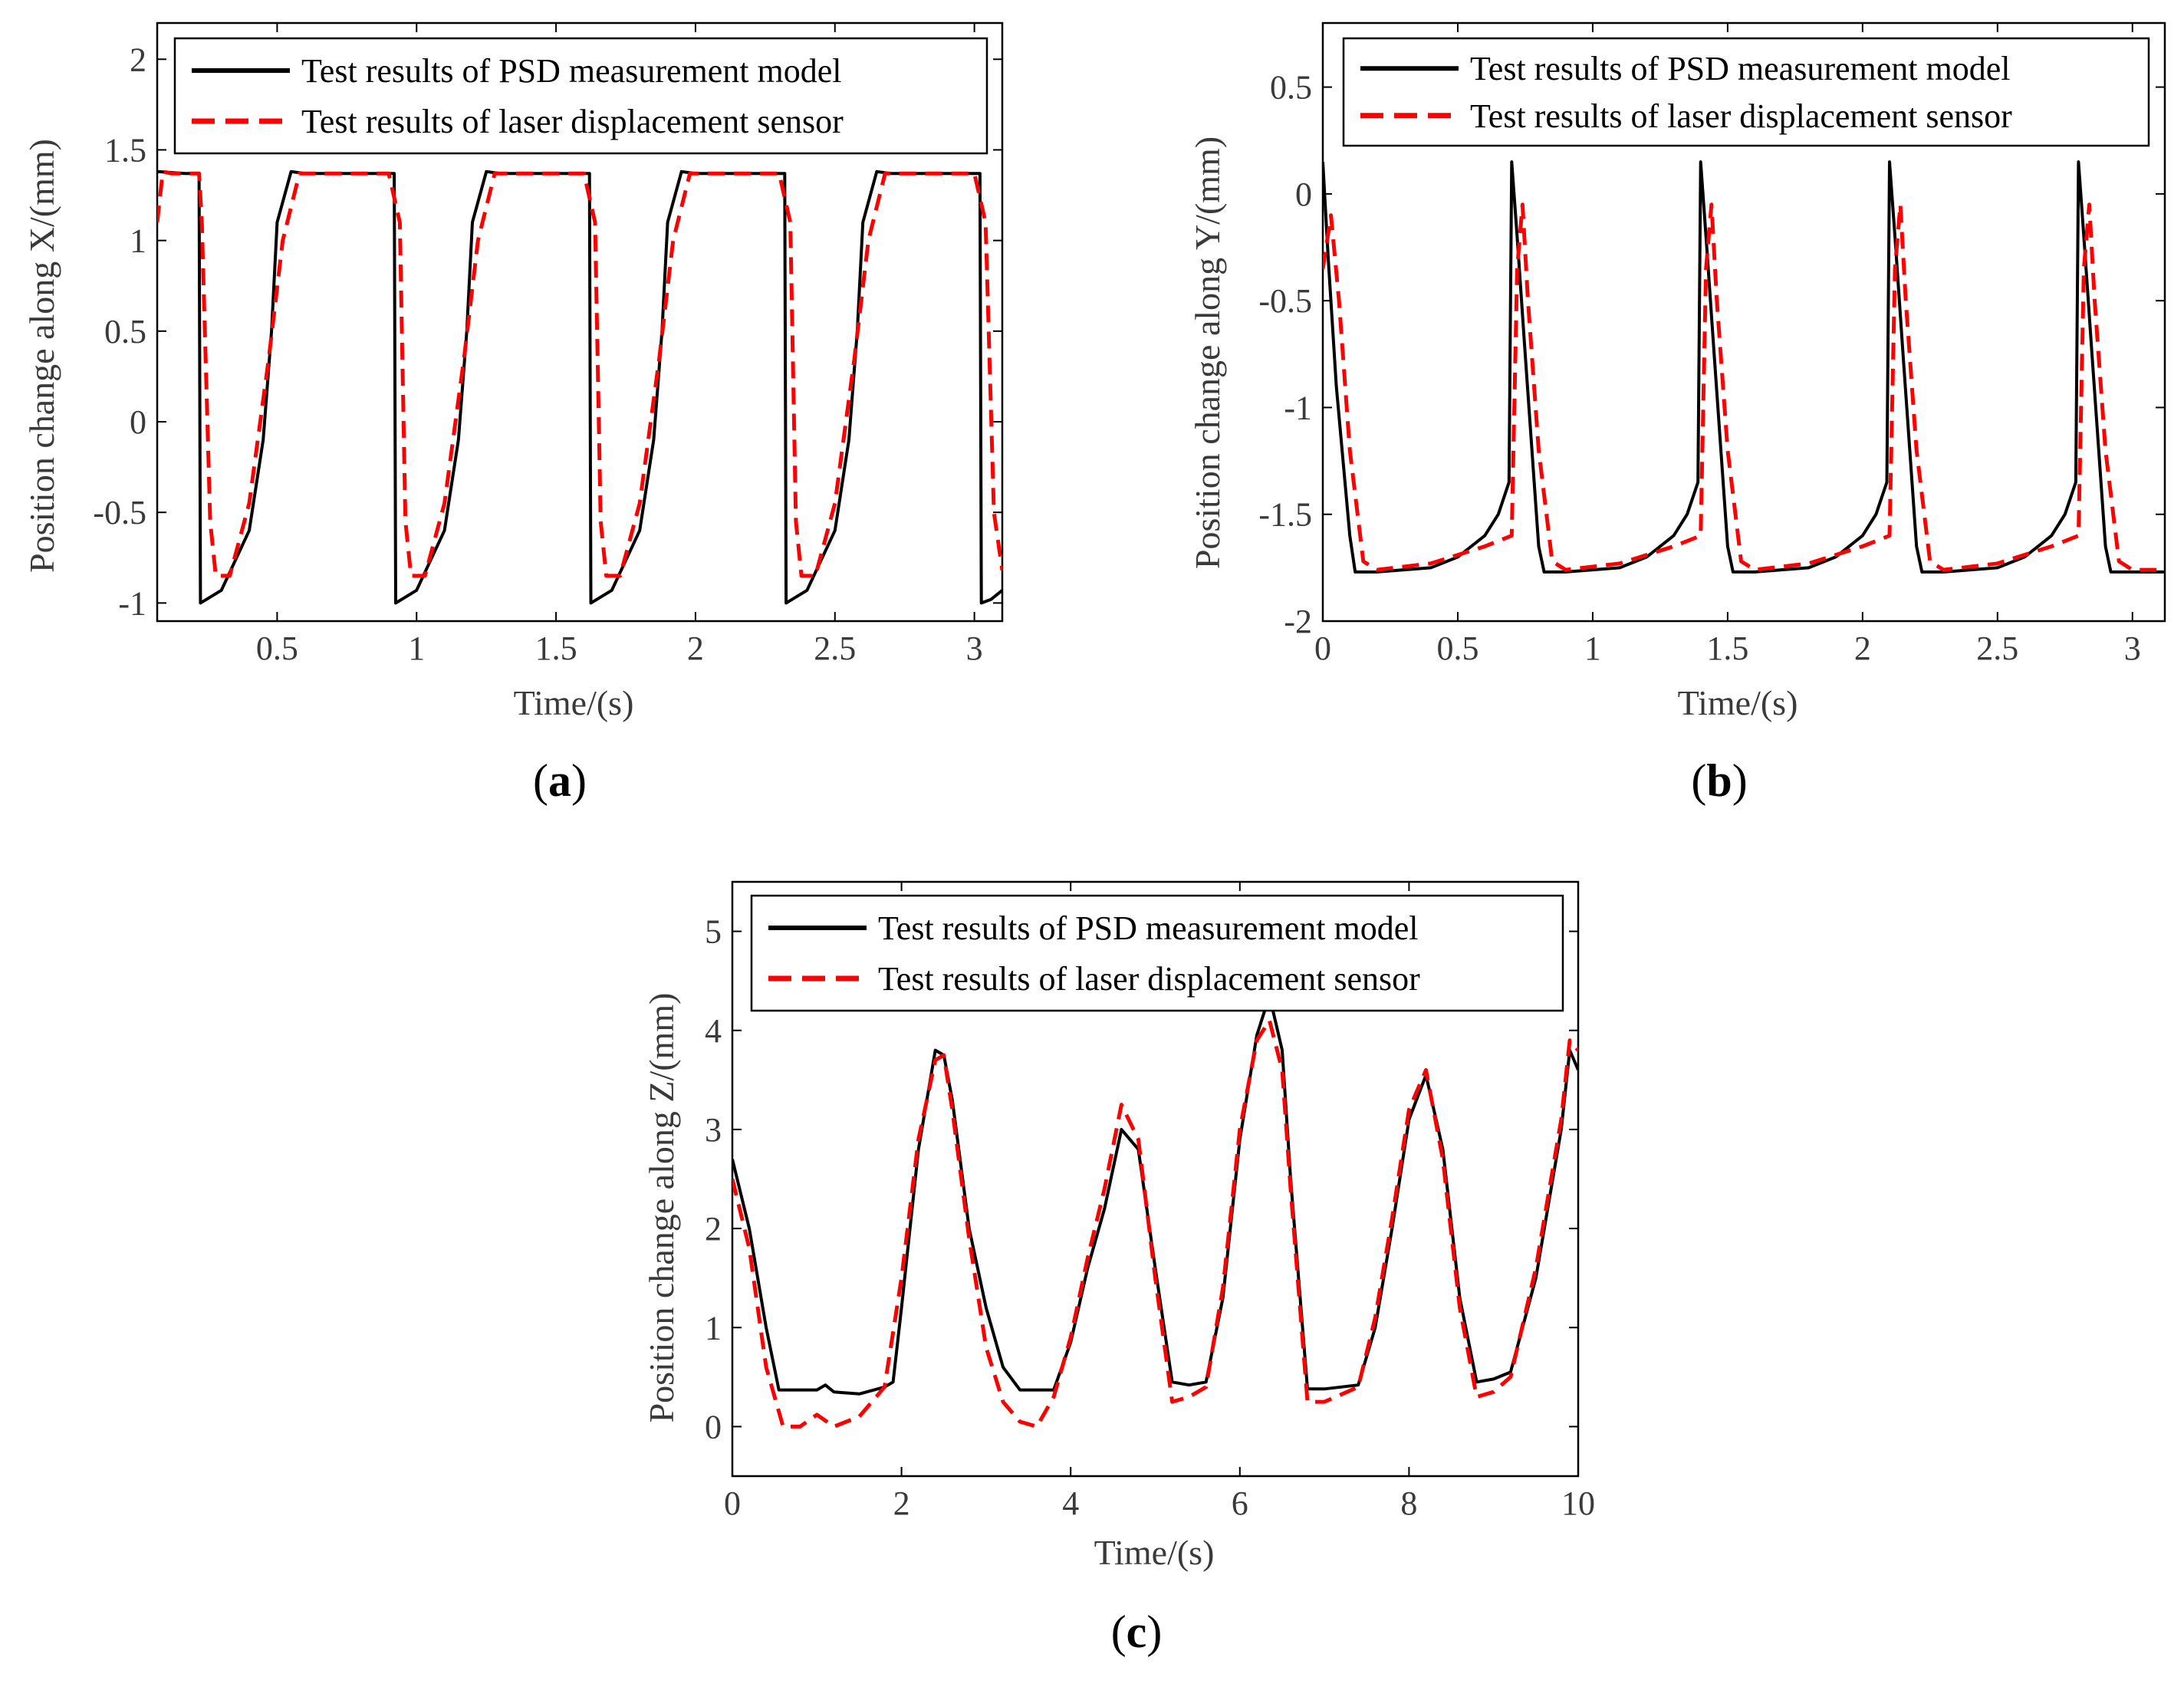 This screenshot has height=1687, width=2184. What do you see at coordinates (277, 648) in the screenshot?
I see `chart-a-xtick-label: 0.5` at bounding box center [277, 648].